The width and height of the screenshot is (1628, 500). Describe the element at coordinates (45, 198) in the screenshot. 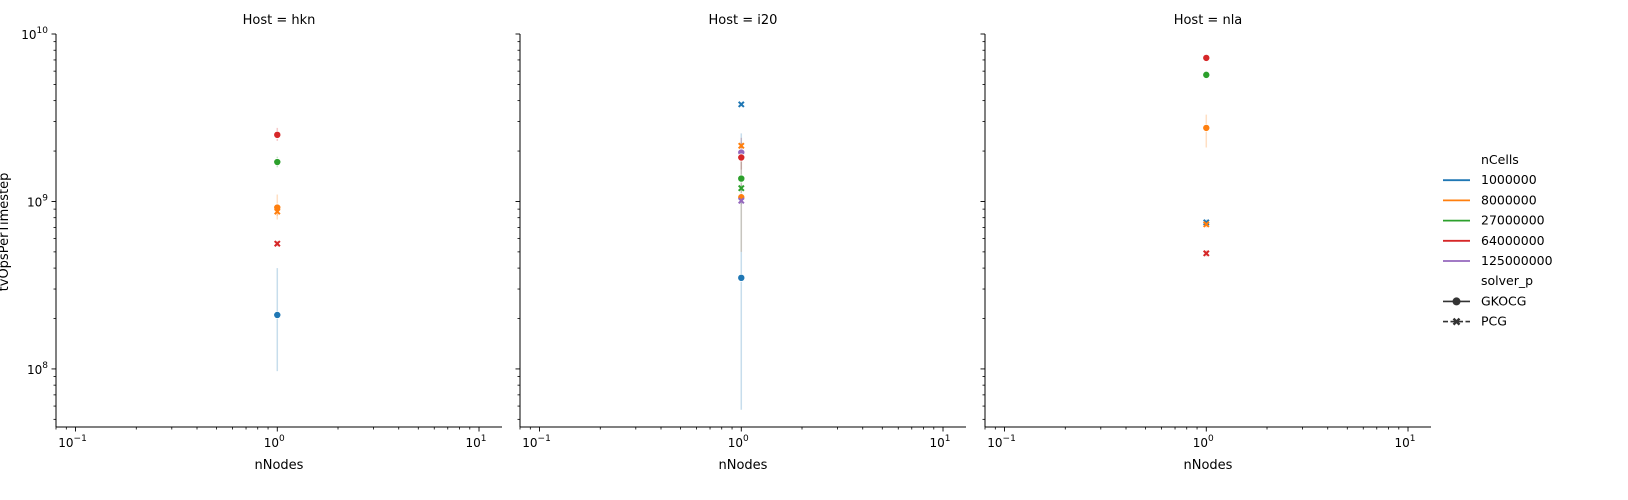

I see `y-tick-exponent: 9` at that location.